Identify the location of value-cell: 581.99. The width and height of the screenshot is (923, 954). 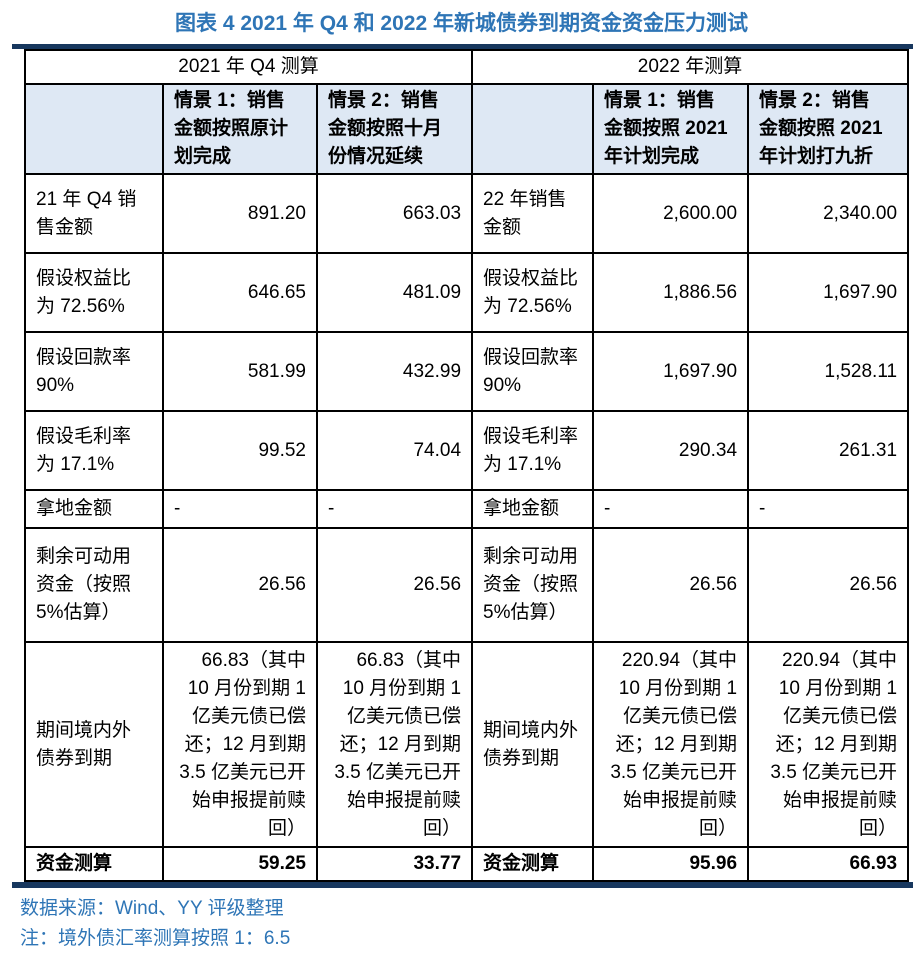
(240, 371).